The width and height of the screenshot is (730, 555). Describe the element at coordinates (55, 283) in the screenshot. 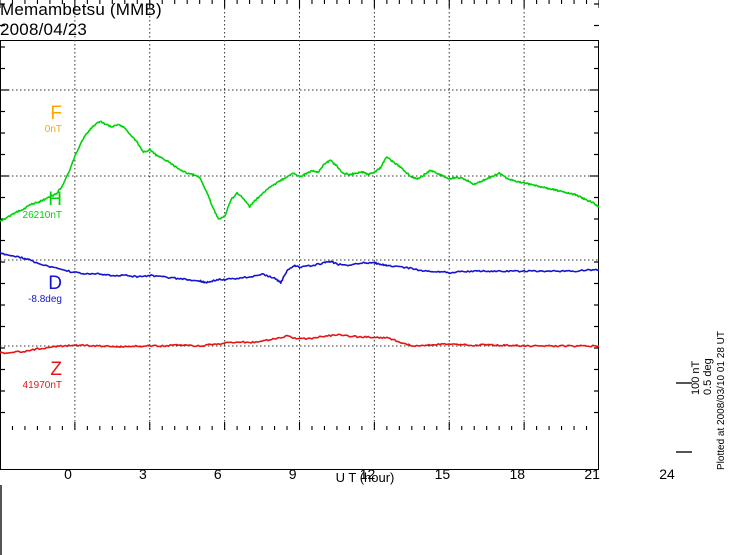

I see `component-letter-d: D` at that location.